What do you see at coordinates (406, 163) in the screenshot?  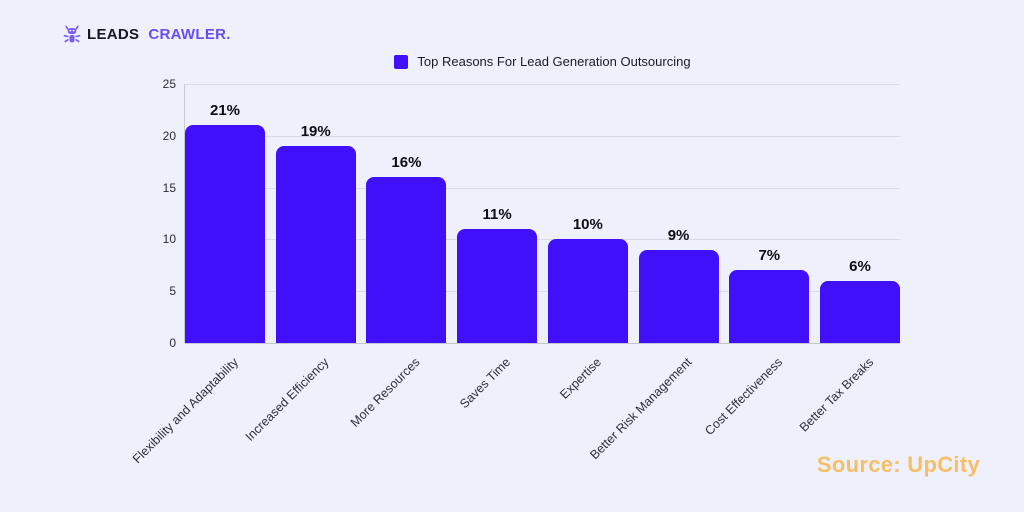 I see `bar-value-label-3: 16%` at bounding box center [406, 163].